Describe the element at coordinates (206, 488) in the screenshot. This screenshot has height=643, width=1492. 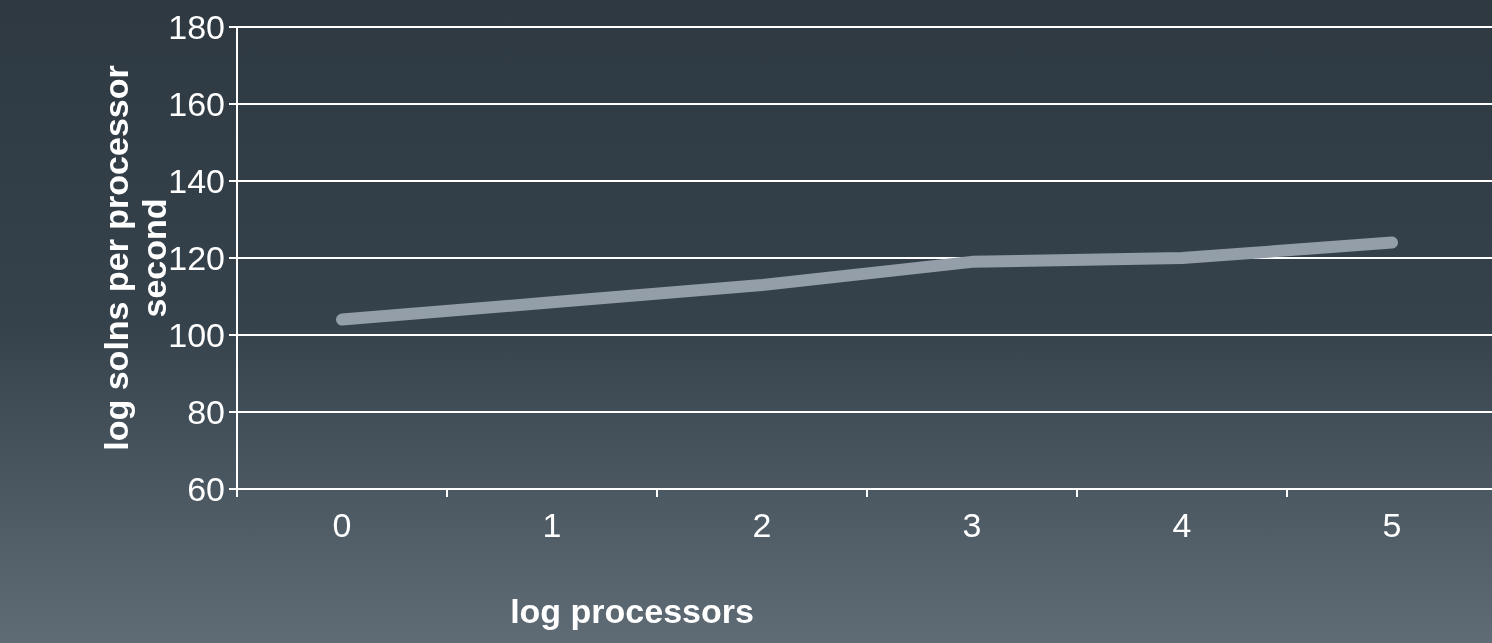
I see `y-tick-label: 60` at that location.